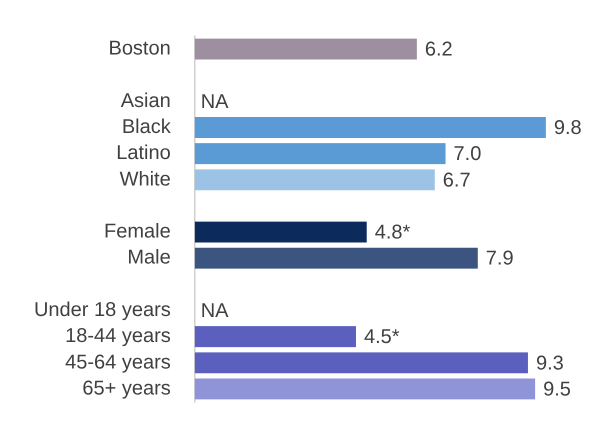 This screenshot has width=608, height=438. I want to click on data-label: 9.3, so click(550, 363).